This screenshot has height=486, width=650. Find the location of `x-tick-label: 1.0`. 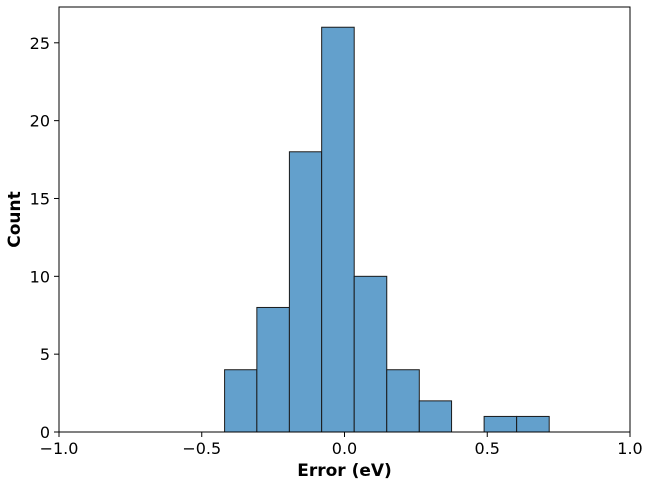

x-tick-label: 1.0 is located at coordinates (629, 448).